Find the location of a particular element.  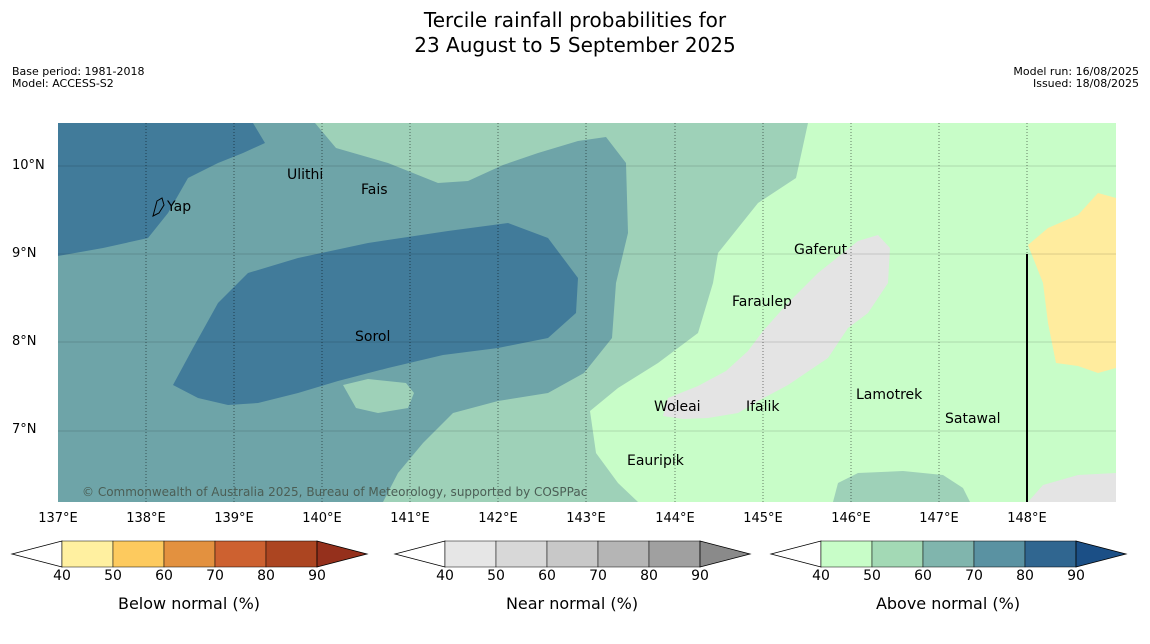

place-gaferut: Gaferut is located at coordinates (821, 250).